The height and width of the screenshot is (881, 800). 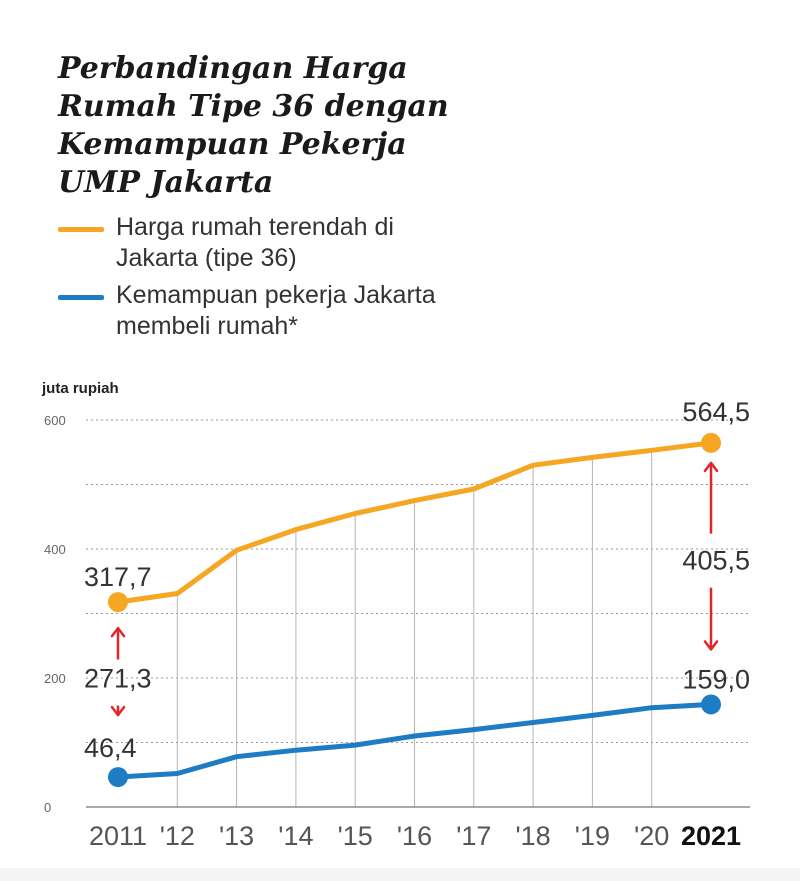 I want to click on gap-arrowhead-end-up, so click(x=711, y=467).